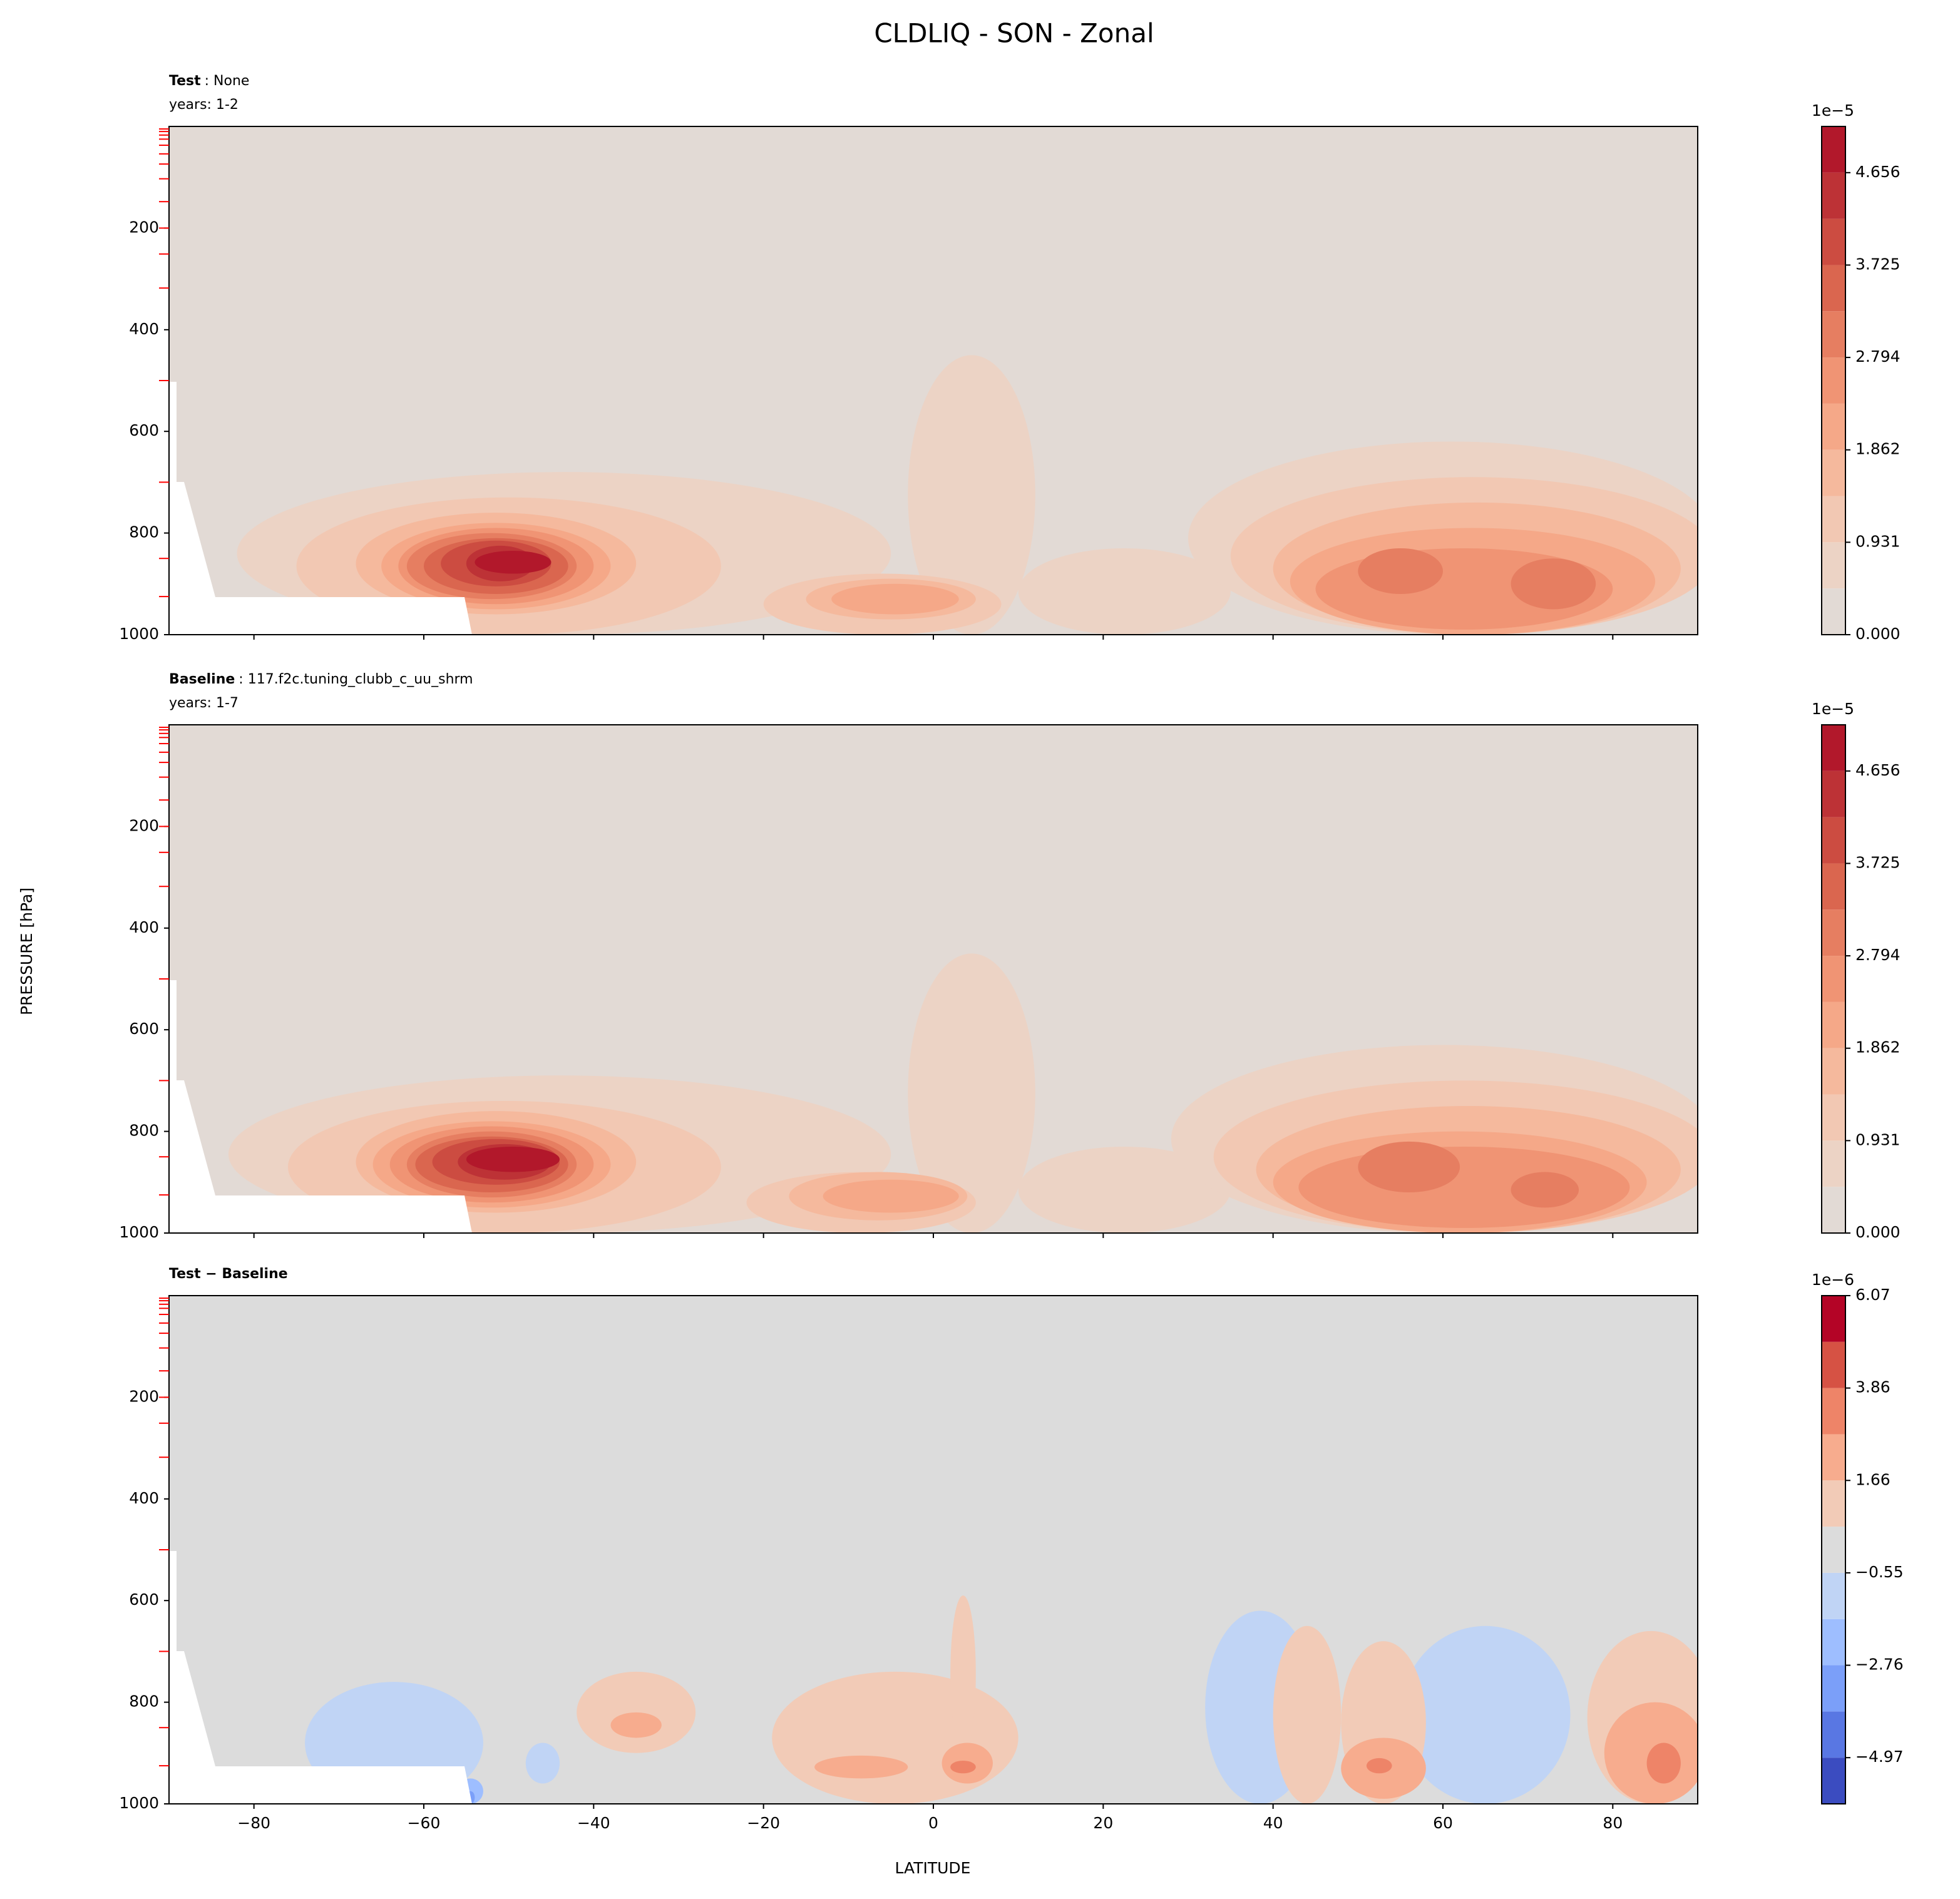 The height and width of the screenshot is (1899, 1960). What do you see at coordinates (202, 679) in the screenshot?
I see `subtitle-bold: Baseline` at bounding box center [202, 679].